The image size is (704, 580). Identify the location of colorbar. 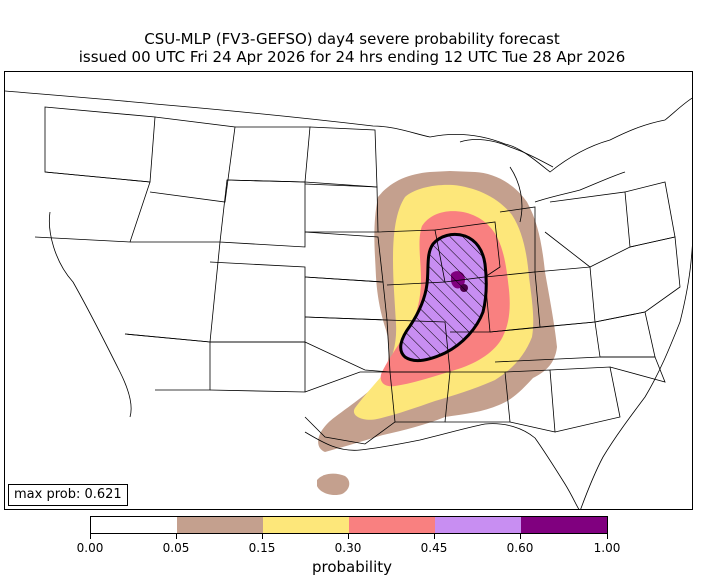
(349, 525).